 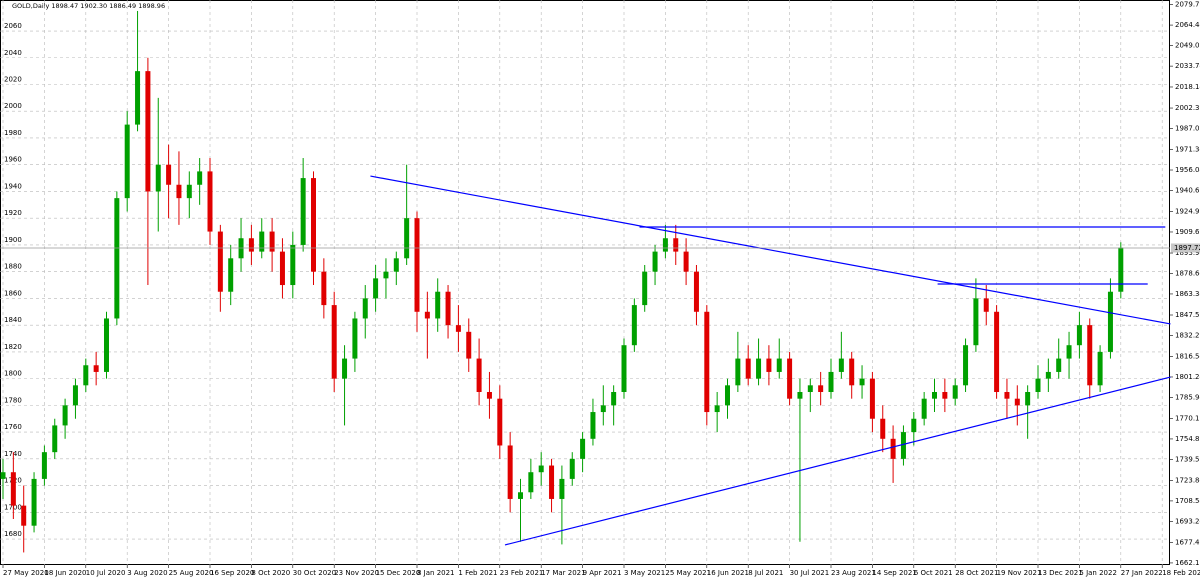 I want to click on x-tick-label: 19 Nov 2021, so click(x=1019, y=573).